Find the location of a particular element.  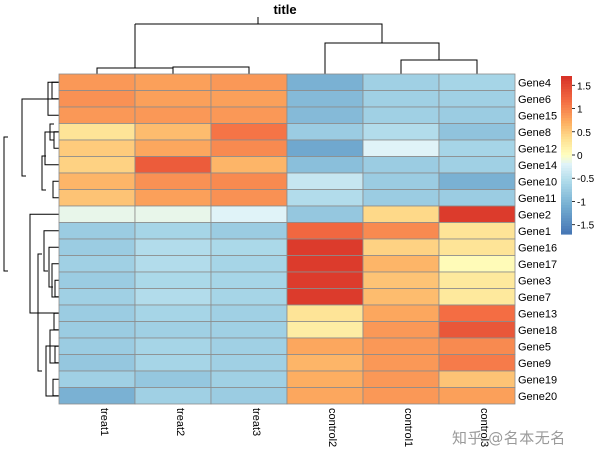

legend-tick-label: 1.5 is located at coordinates (584, 86).